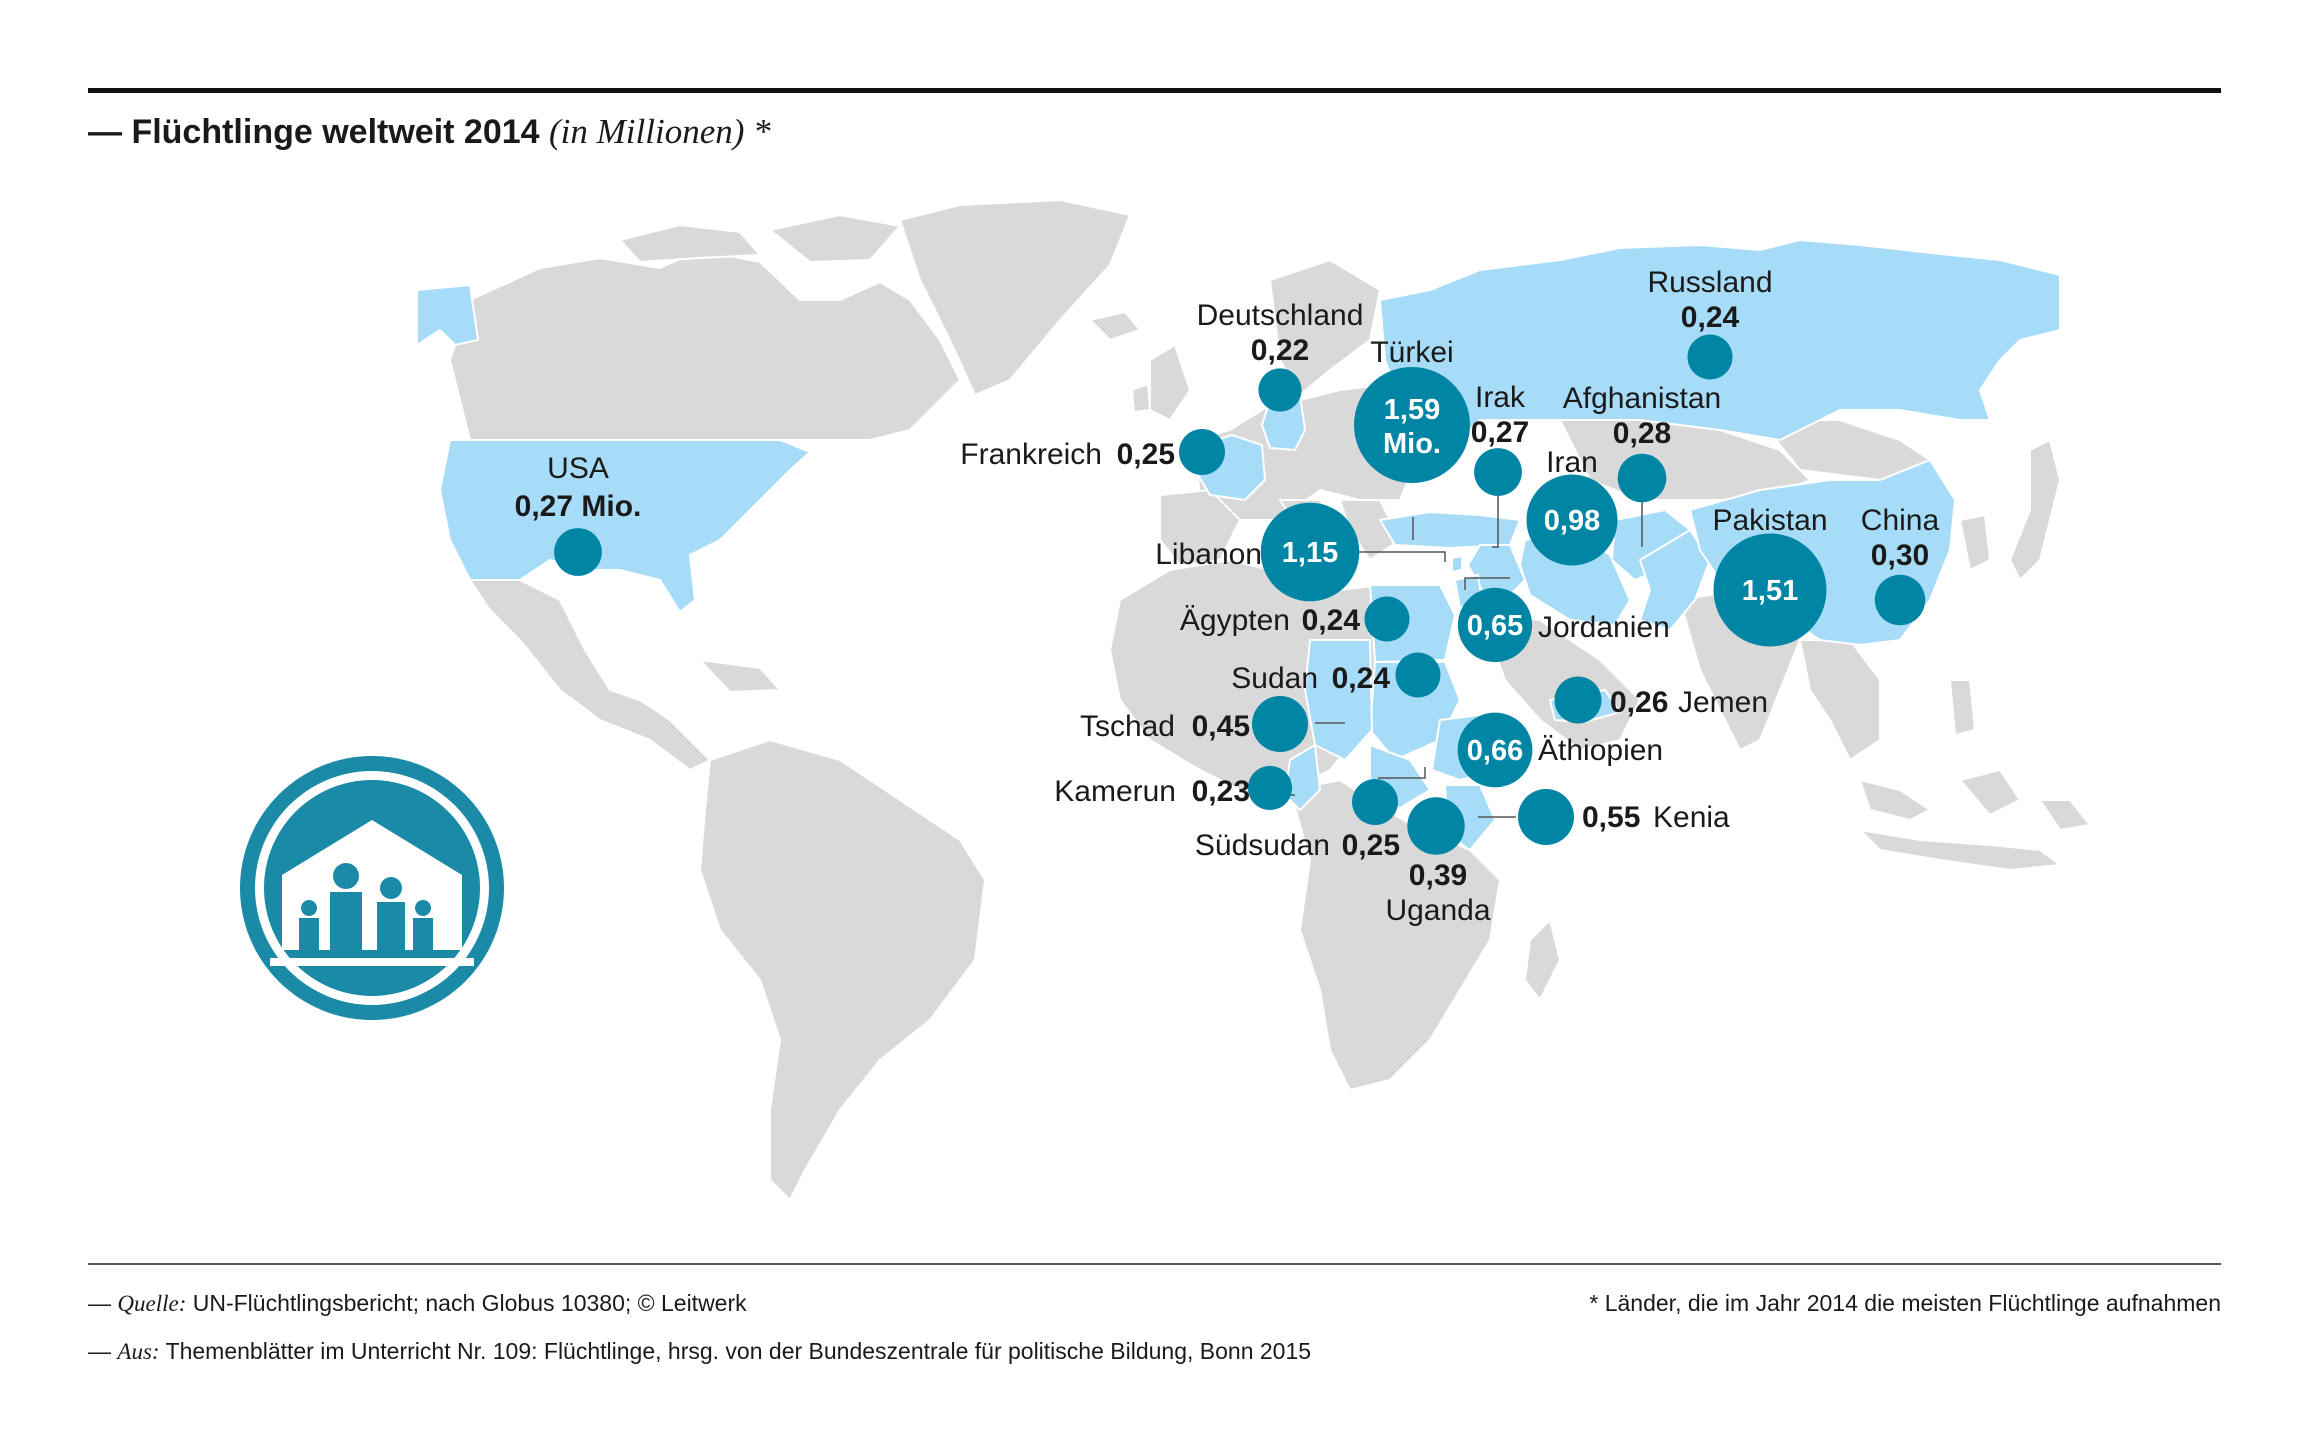 Image resolution: width=2303 pixels, height=1444 pixels. I want to click on label-name-suedsudan: Südsudan, so click(1262, 845).